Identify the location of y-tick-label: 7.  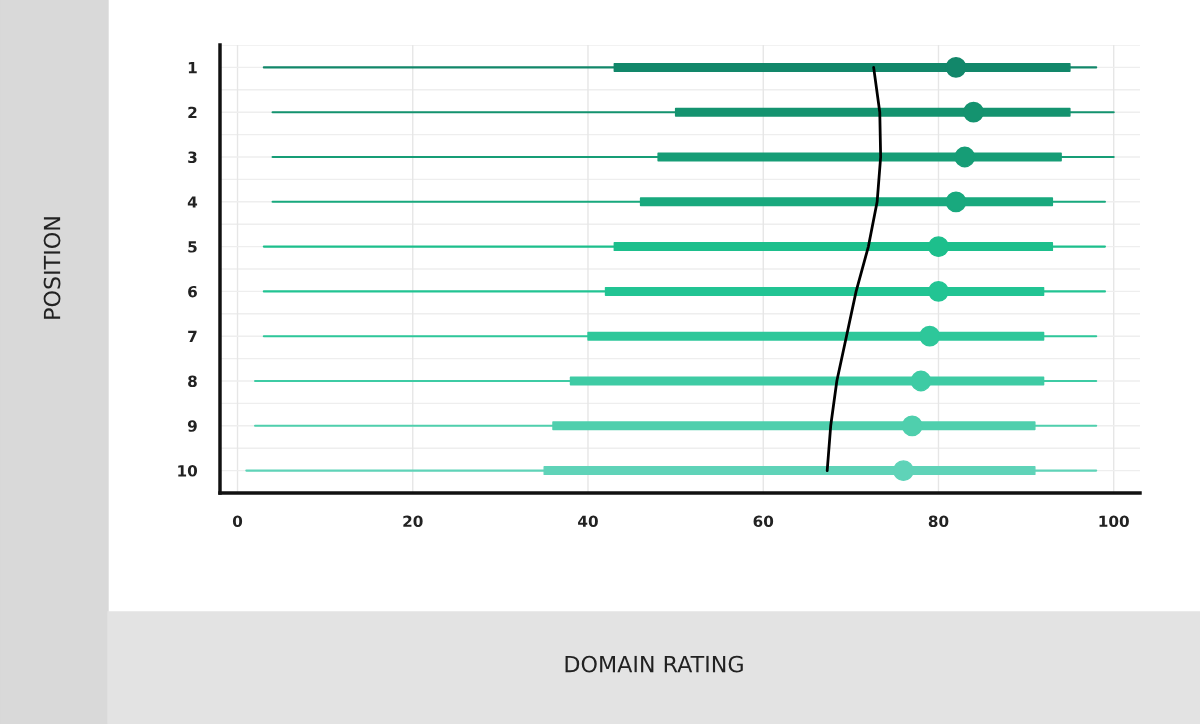
(192, 336).